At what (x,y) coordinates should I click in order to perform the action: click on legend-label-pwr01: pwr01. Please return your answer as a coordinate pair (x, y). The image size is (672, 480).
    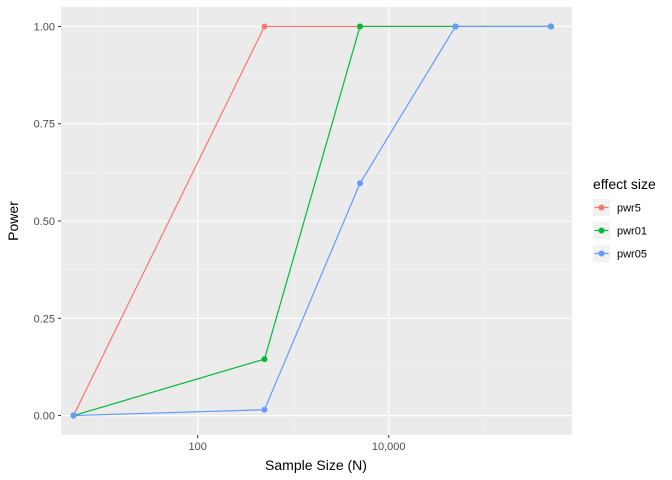
    Looking at the image, I should click on (632, 232).